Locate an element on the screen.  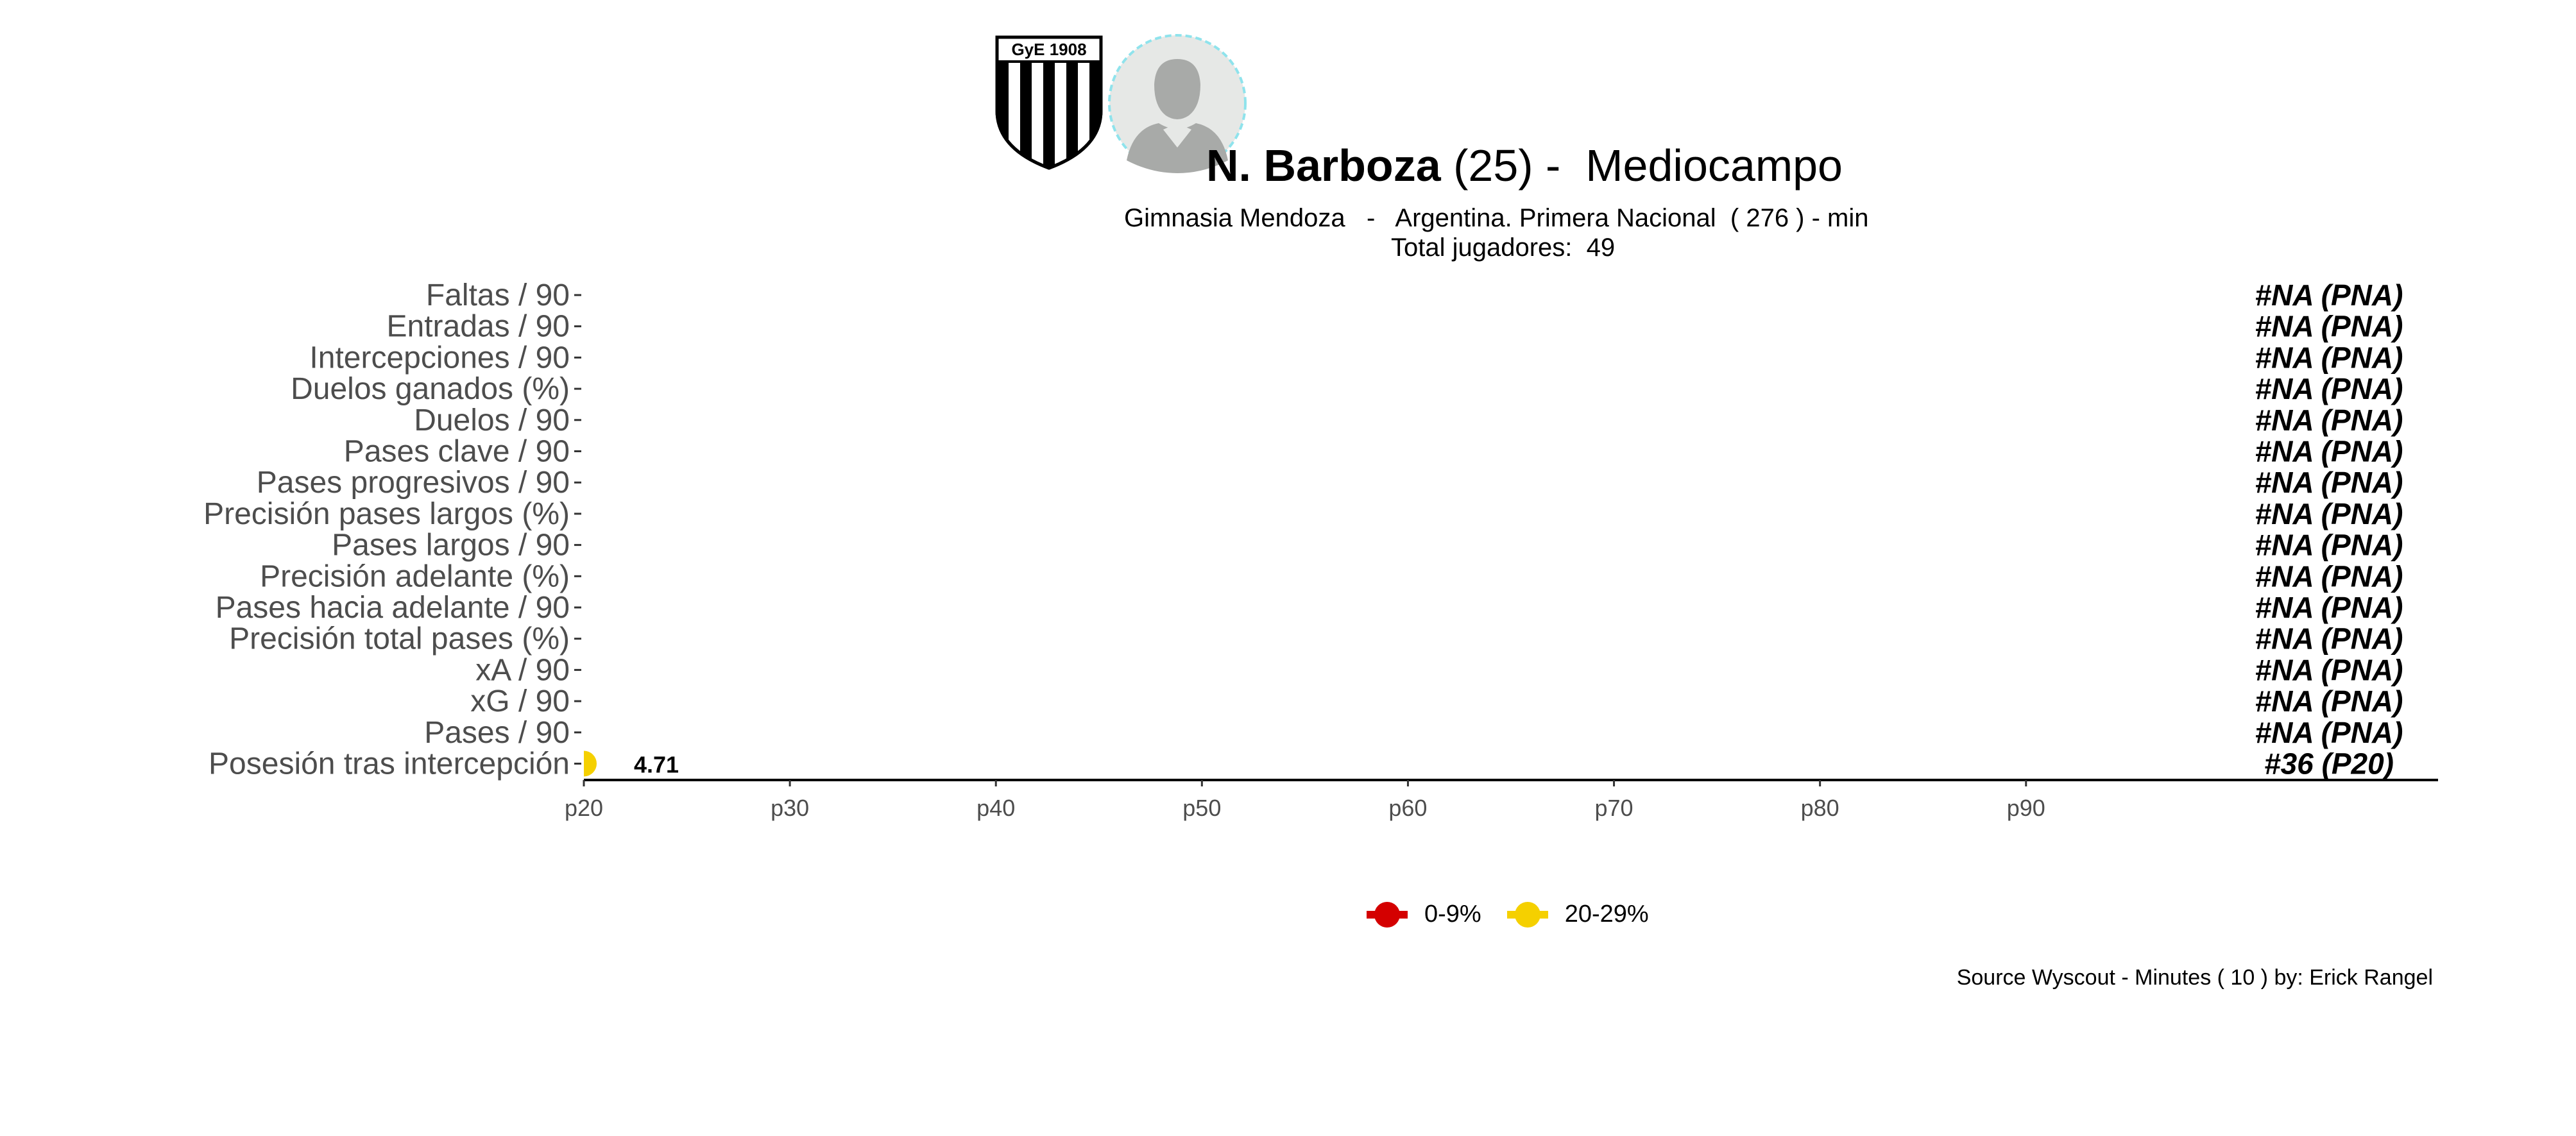
player-avatar is located at coordinates (1177, 103).